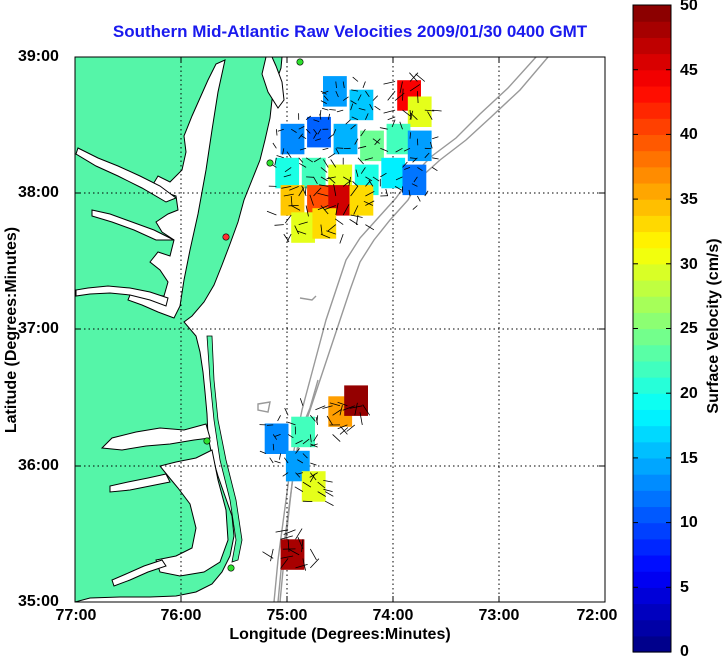  I want to click on colorbar-tick-label: 5, so click(684, 588).